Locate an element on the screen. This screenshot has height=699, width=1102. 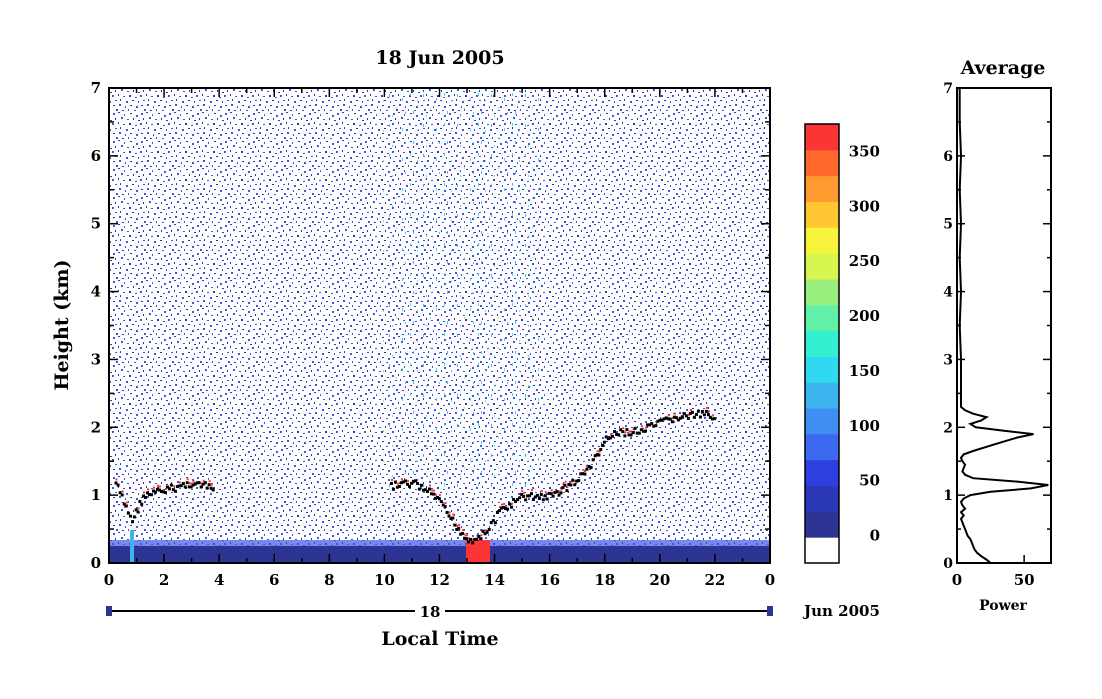
x-tick-label: 0 is located at coordinates (770, 580).